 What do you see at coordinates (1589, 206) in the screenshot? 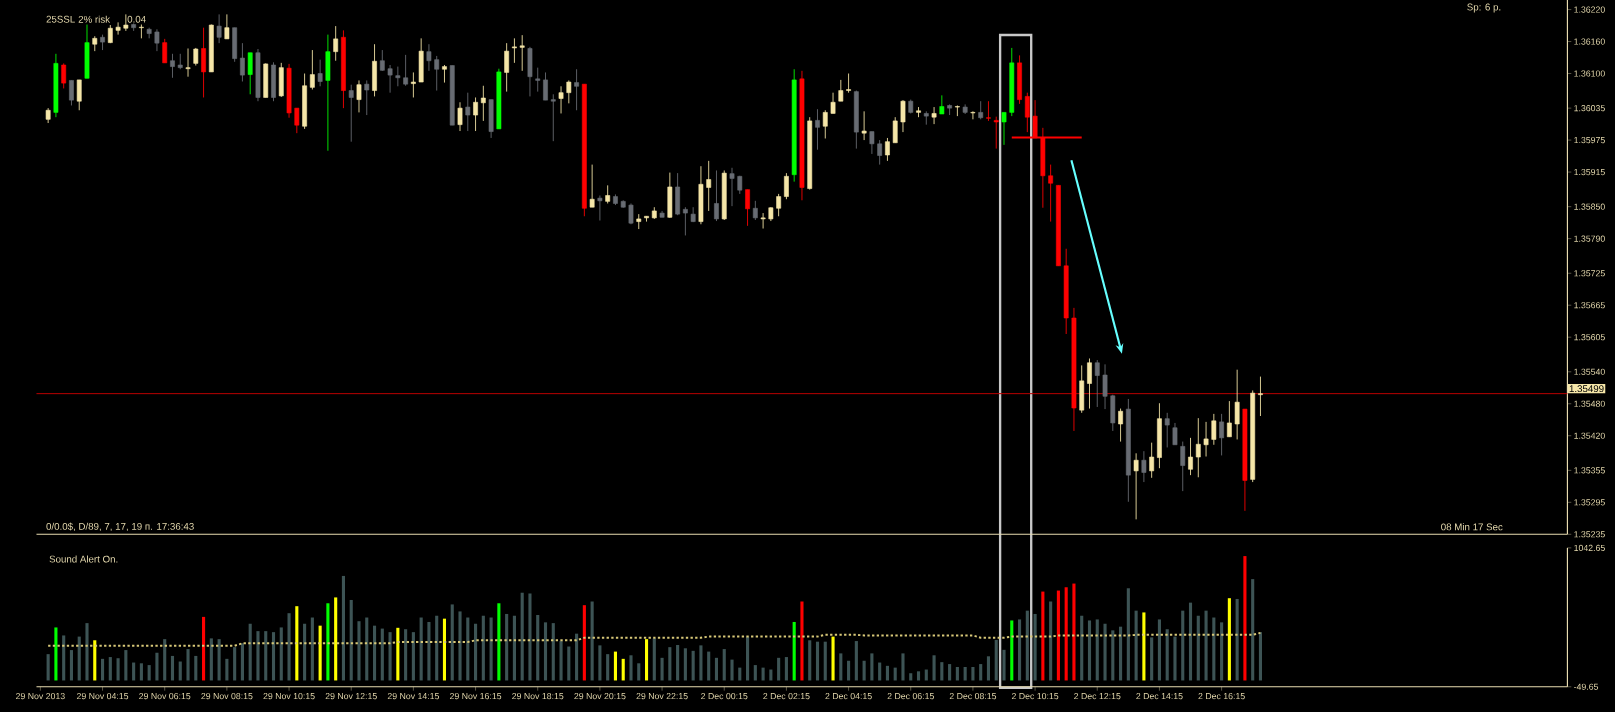
I see `y-tick-label: 1.35850` at bounding box center [1589, 206].